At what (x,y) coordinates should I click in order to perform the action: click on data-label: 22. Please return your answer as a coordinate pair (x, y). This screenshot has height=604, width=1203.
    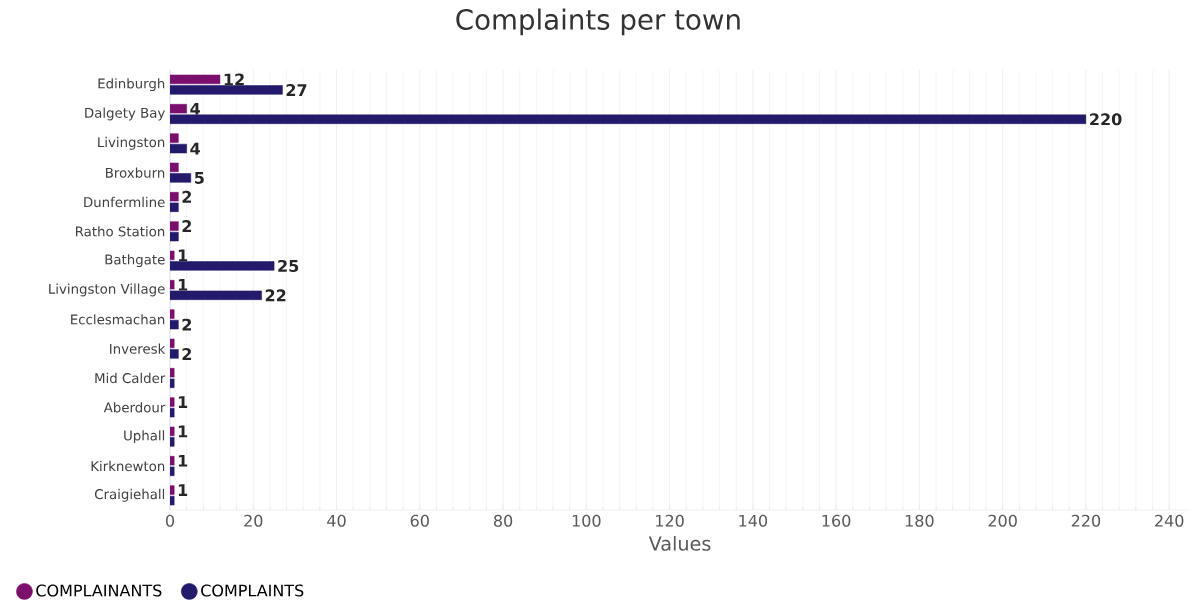
    Looking at the image, I should click on (275, 295).